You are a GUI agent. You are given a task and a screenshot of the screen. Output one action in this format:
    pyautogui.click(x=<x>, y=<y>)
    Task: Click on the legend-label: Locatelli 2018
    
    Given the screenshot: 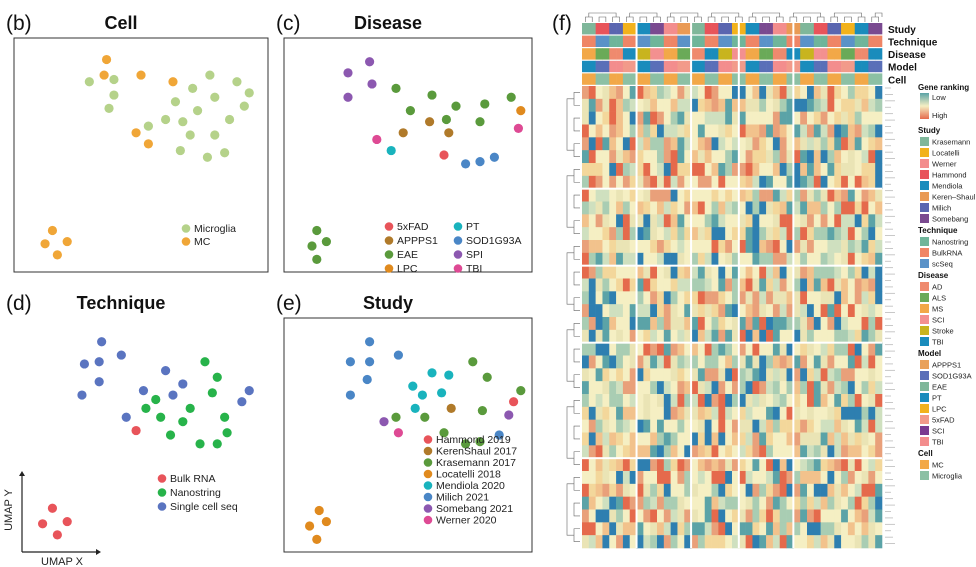 What is the action you would take?
    pyautogui.click(x=468, y=475)
    